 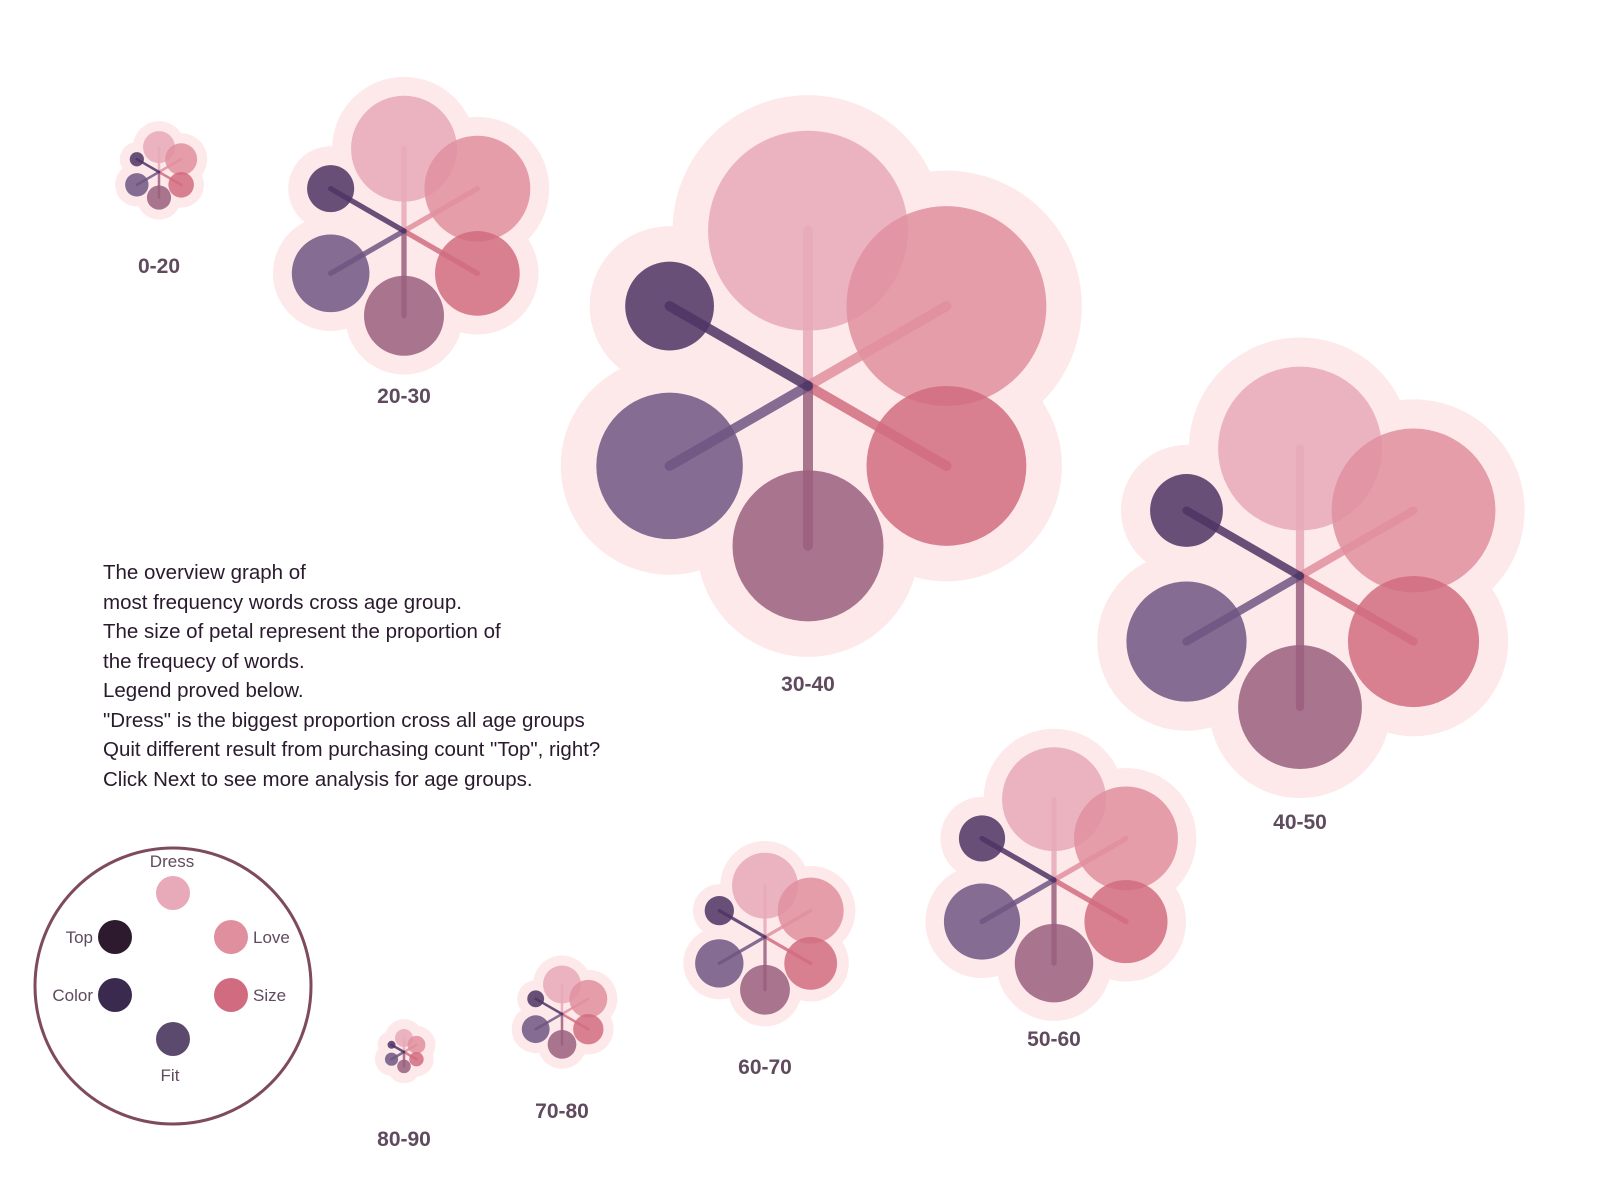 I want to click on legend-item-fit: Fit, so click(x=173, y=1053).